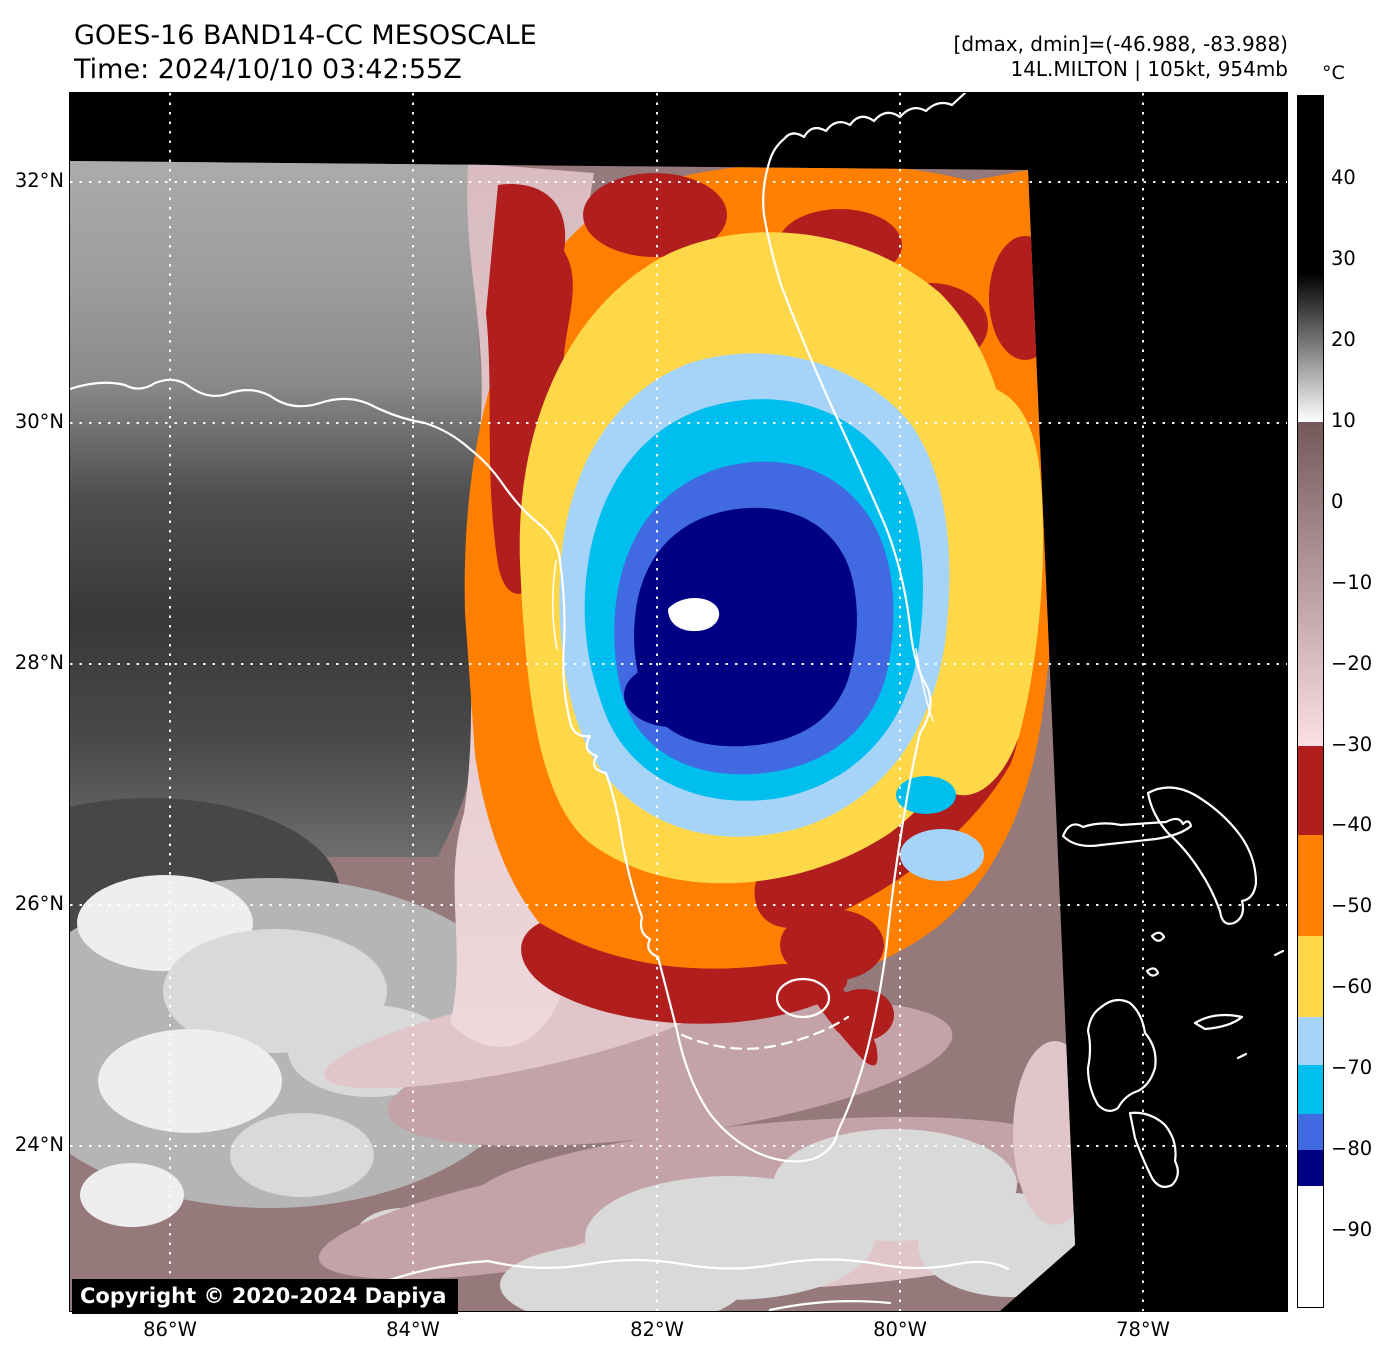 This screenshot has height=1359, width=1390. What do you see at coordinates (1343, 178) in the screenshot?
I see `colorbar-tick-label: 40` at bounding box center [1343, 178].